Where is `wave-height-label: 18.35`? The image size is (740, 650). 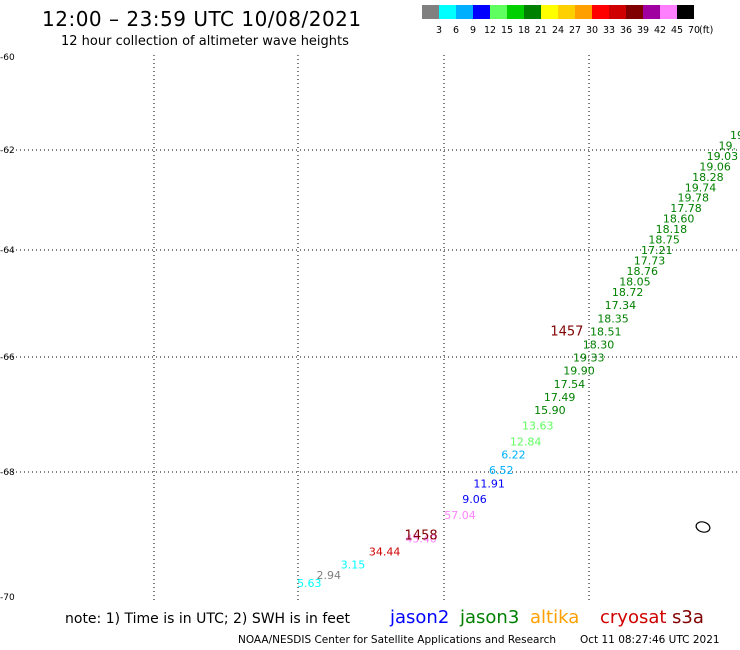 wave-height-label: 18.35 is located at coordinates (613, 318).